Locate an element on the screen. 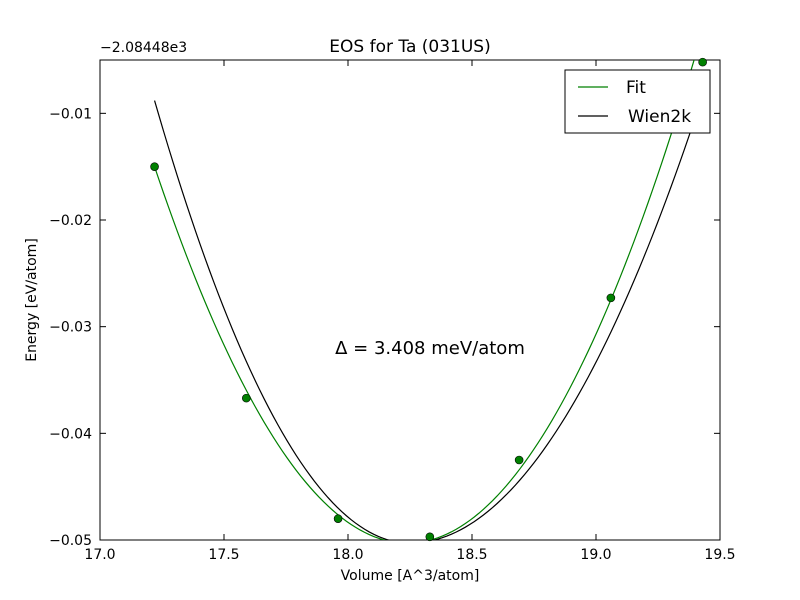 The height and width of the screenshot is (600, 800). y-tick-label: −0.03 is located at coordinates (70, 328).